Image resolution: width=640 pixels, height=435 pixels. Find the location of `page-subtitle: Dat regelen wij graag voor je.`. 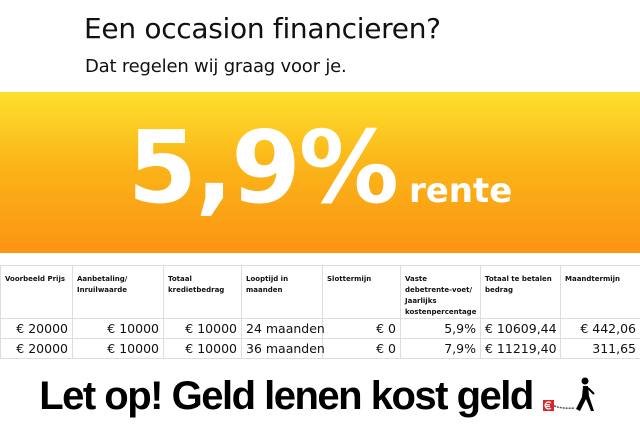

page-subtitle: Dat regelen wij graag voor je. is located at coordinates (216, 66).